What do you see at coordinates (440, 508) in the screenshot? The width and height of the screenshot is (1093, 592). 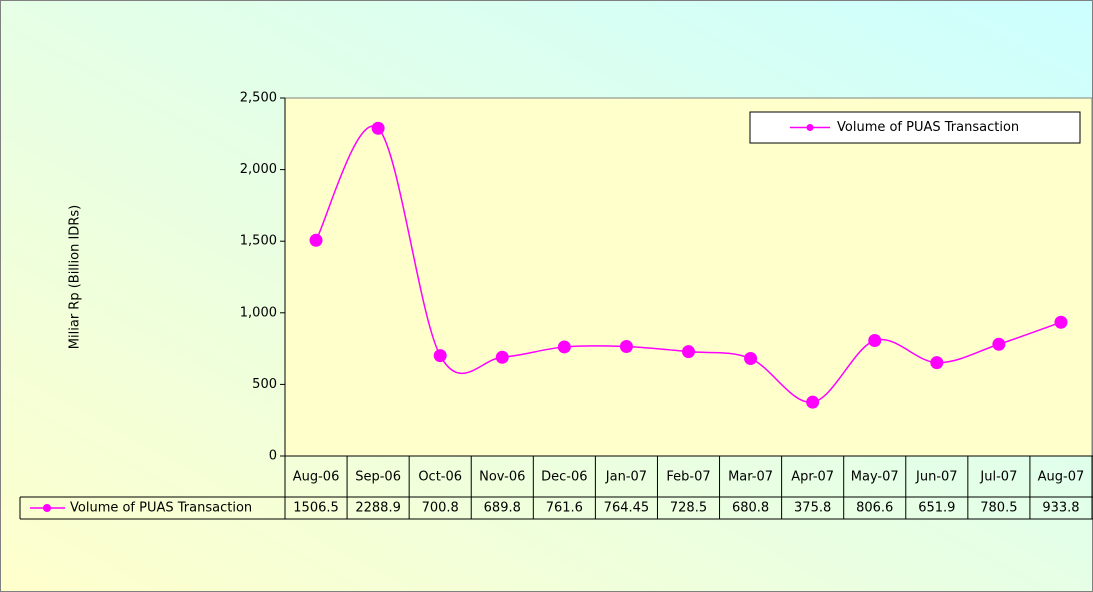 I see `table-value: 700.8` at bounding box center [440, 508].